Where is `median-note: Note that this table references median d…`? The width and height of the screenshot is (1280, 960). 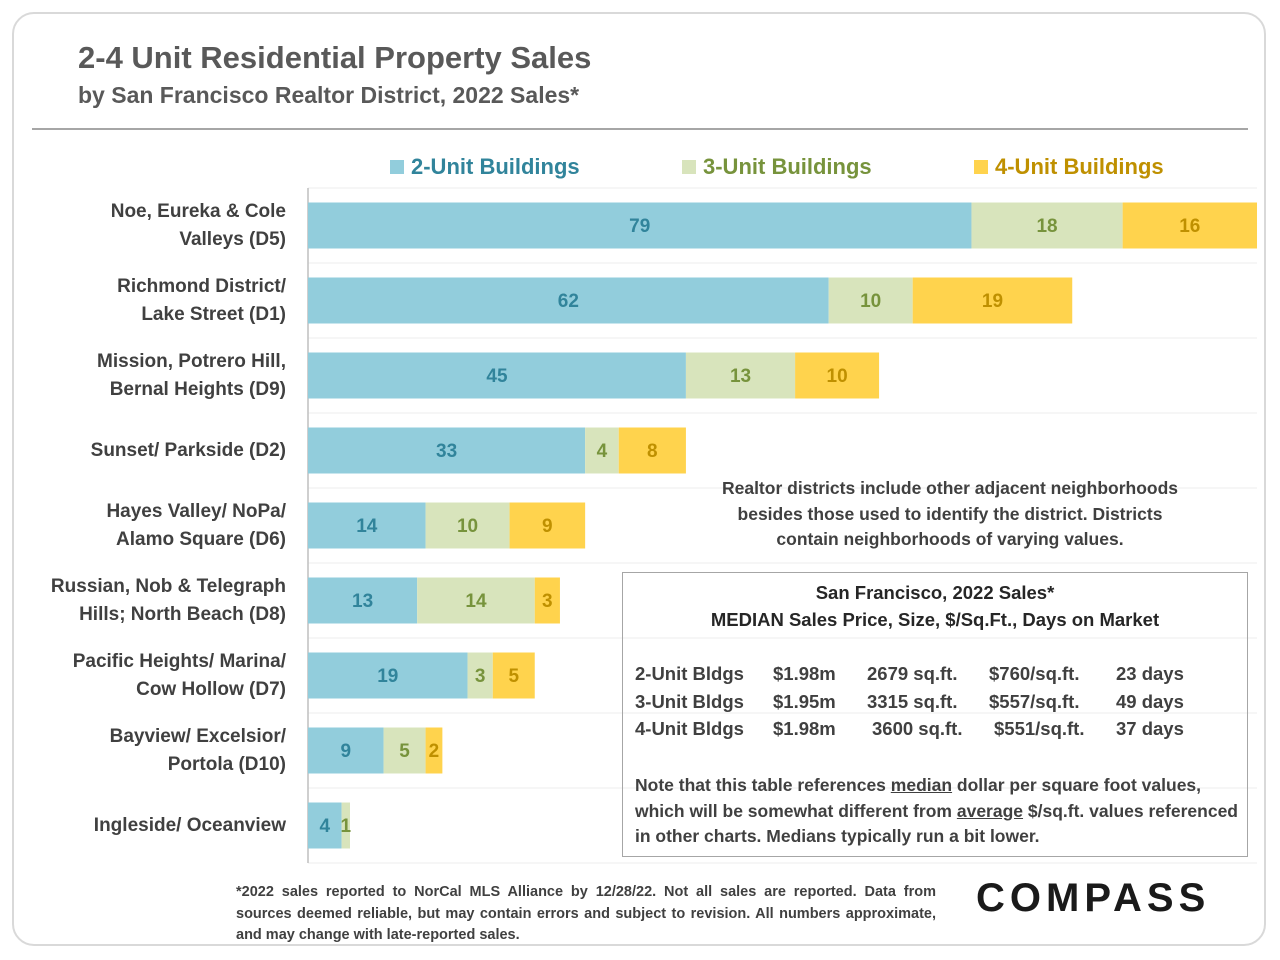 median-note: Note that this table references median d… is located at coordinates (940, 811).